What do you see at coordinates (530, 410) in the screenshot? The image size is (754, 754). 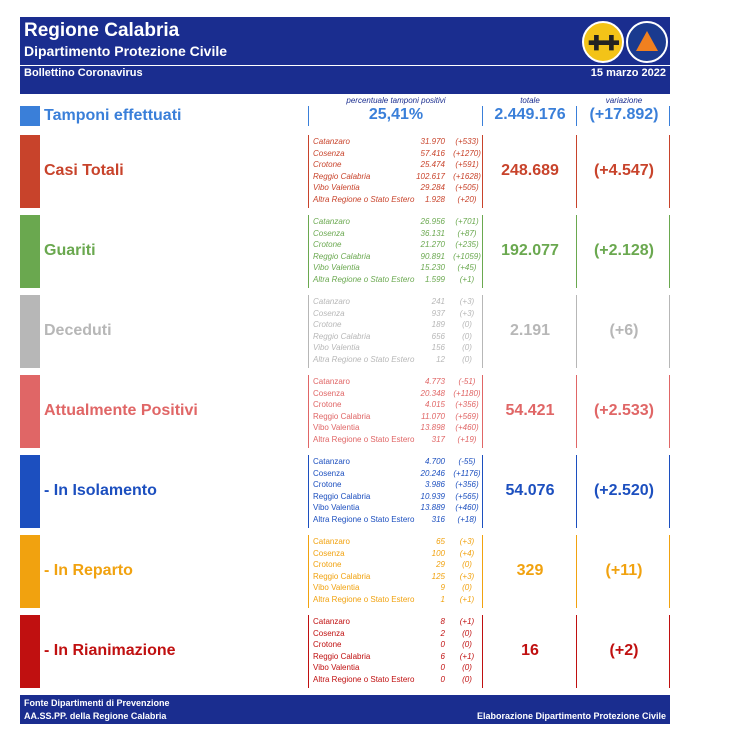 I see `attualmente-positivi-total: 54.421` at bounding box center [530, 410].